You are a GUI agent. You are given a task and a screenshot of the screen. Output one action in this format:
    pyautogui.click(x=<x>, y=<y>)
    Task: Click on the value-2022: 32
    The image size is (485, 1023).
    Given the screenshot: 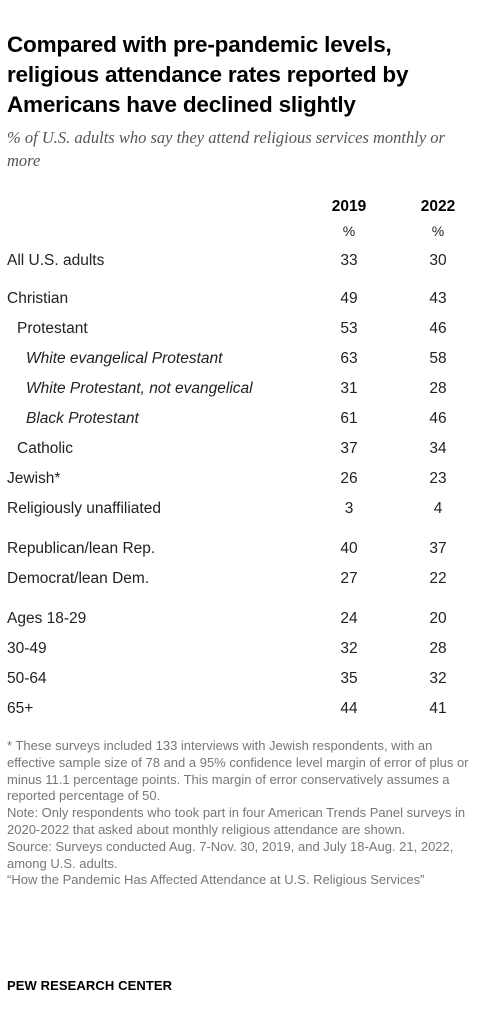 What is the action you would take?
    pyautogui.click(x=438, y=678)
    